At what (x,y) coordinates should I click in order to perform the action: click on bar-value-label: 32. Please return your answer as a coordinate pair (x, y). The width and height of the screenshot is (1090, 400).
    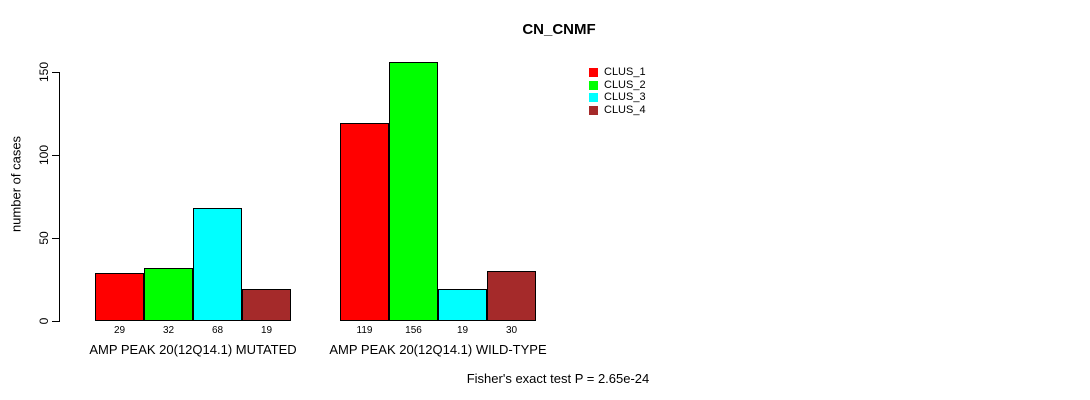
    Looking at the image, I should click on (168, 330).